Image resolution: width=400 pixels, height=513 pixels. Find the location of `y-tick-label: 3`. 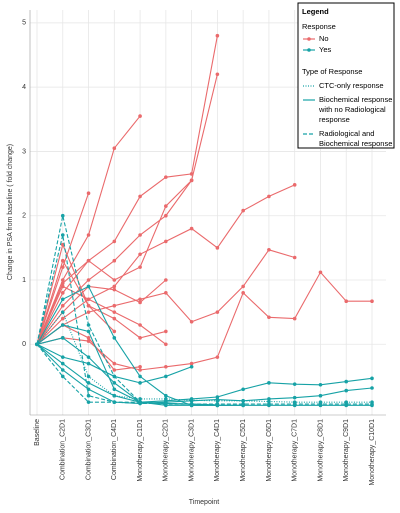

y-tick-label: 3 is located at coordinates (24, 151).